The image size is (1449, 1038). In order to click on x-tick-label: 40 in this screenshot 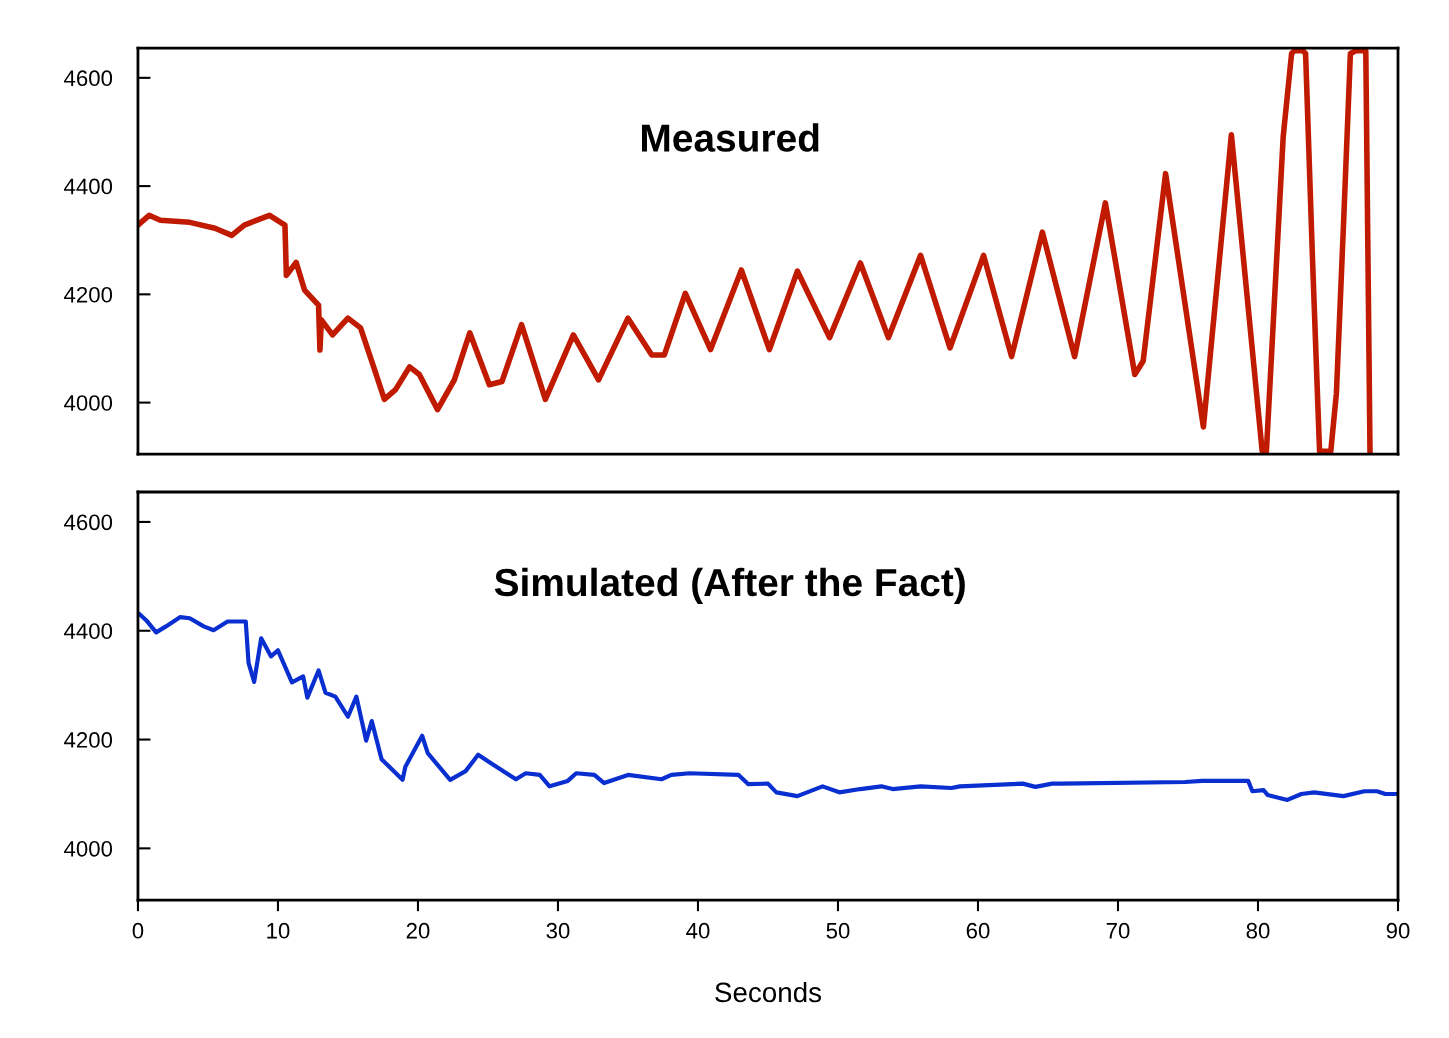, I will do `click(698, 930)`.